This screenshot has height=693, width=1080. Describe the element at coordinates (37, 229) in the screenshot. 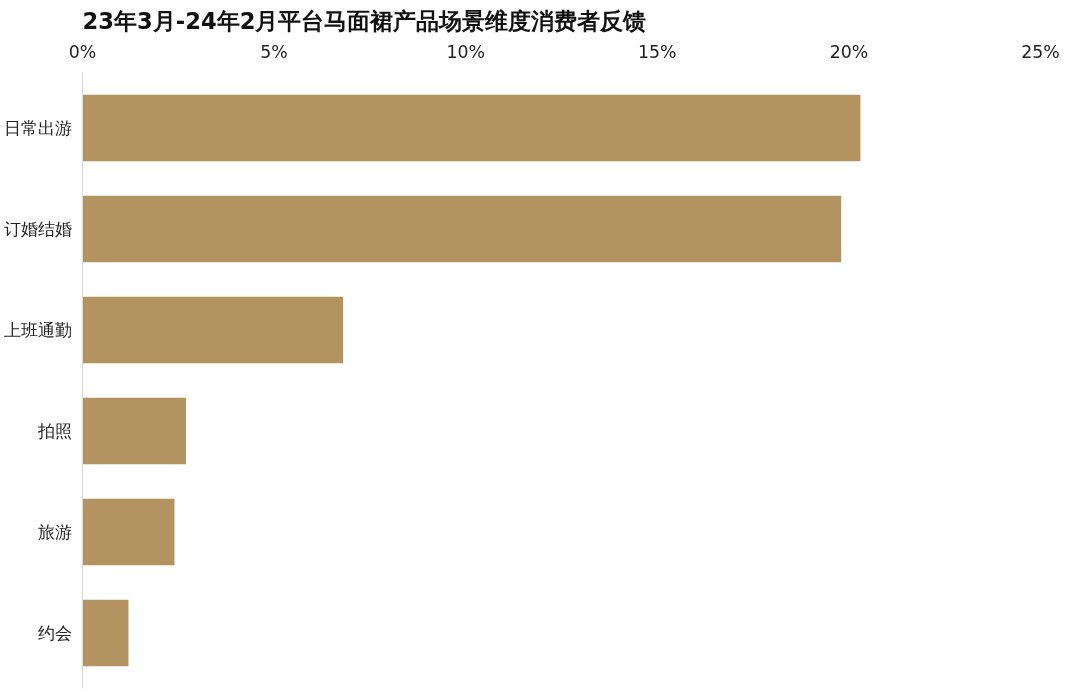

I see `y-tick-label: 订婚结婚` at that location.